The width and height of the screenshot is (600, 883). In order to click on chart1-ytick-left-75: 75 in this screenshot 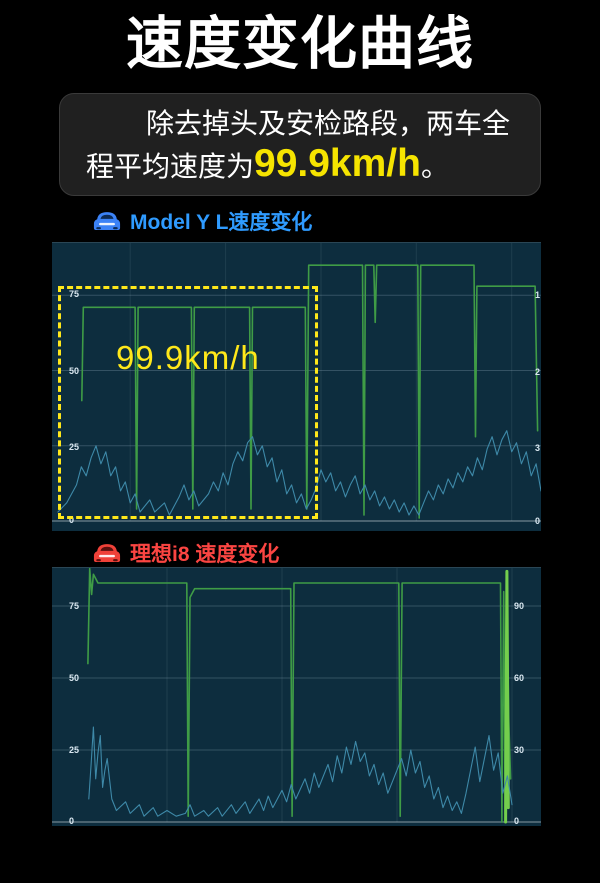, I will do `click(74, 294)`.